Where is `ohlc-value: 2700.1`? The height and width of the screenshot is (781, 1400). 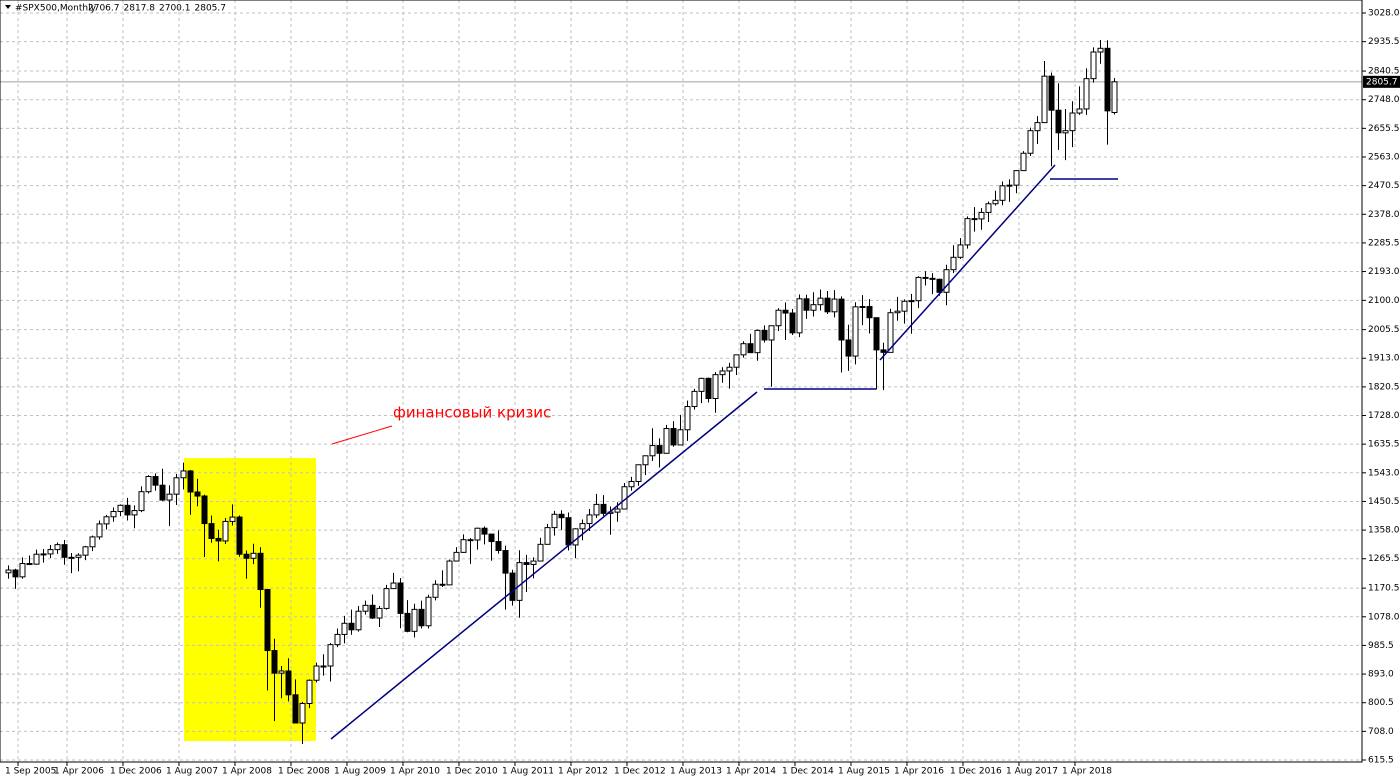
ohlc-value: 2700.1 is located at coordinates (175, 9).